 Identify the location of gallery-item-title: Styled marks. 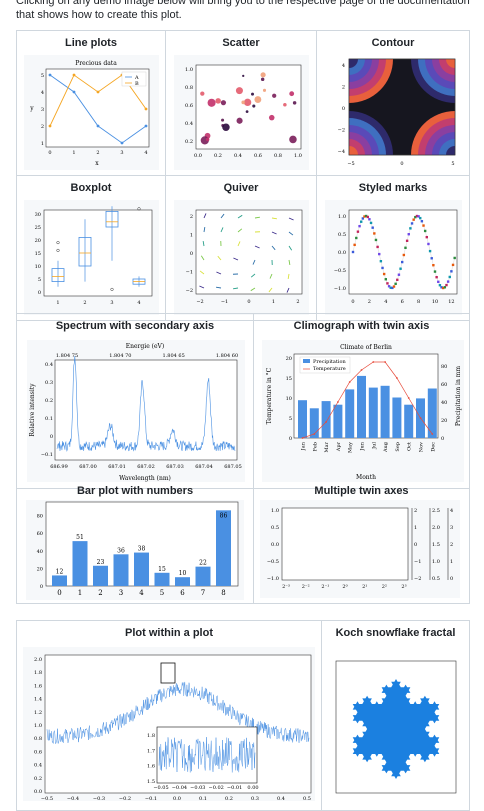
(393, 188).